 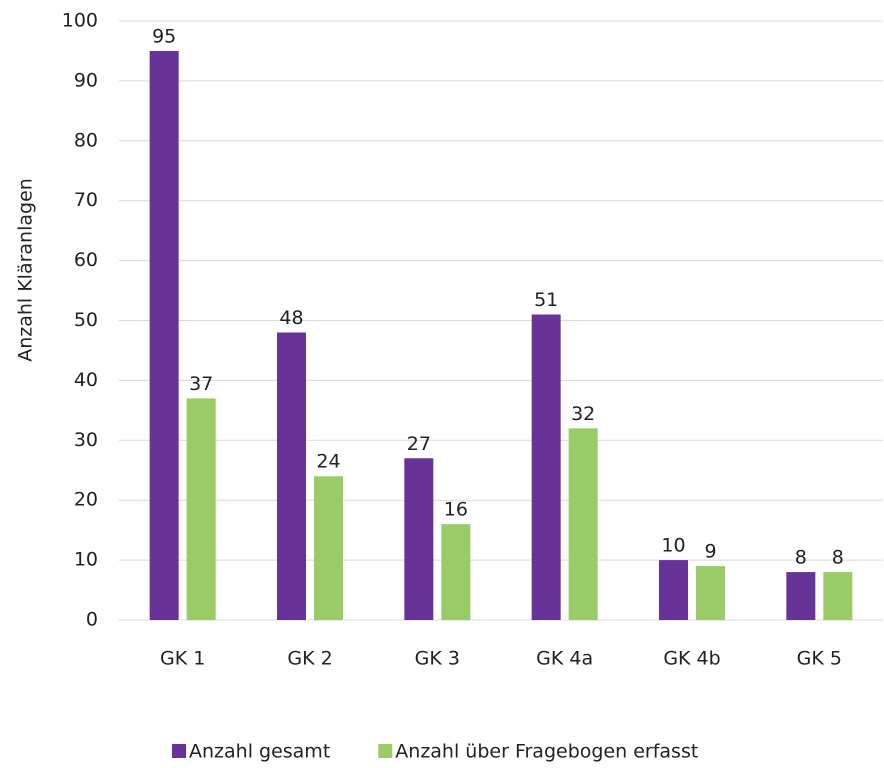 What do you see at coordinates (437, 659) in the screenshot?
I see `x-tick-label: GK 3` at bounding box center [437, 659].